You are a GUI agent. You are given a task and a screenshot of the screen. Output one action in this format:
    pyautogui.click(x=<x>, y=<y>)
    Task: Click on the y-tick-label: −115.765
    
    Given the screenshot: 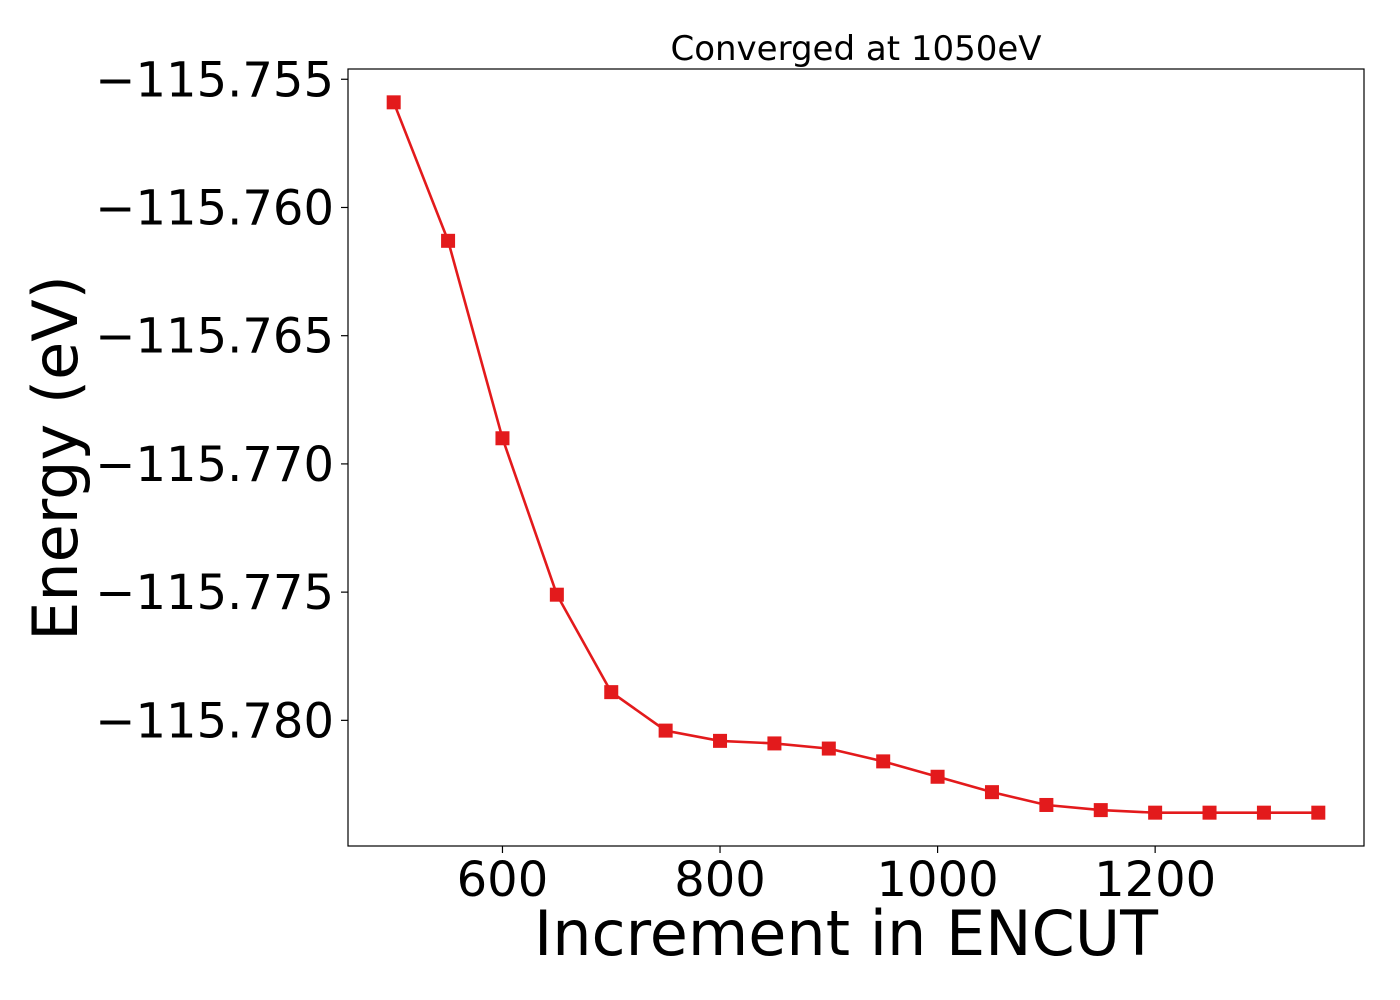 What is the action you would take?
    pyautogui.click(x=214, y=337)
    